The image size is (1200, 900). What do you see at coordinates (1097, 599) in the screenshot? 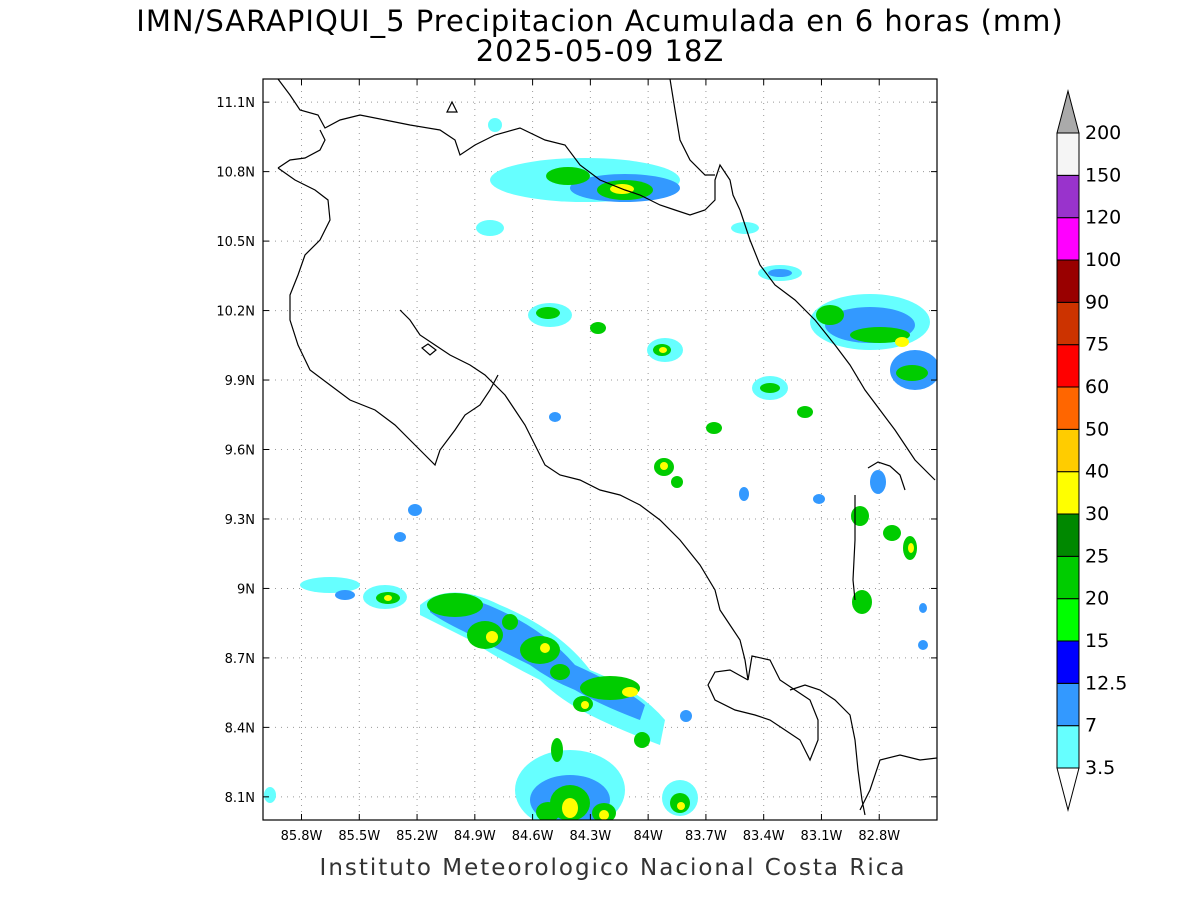
I see `colorbar-level-label: 20` at bounding box center [1097, 599].